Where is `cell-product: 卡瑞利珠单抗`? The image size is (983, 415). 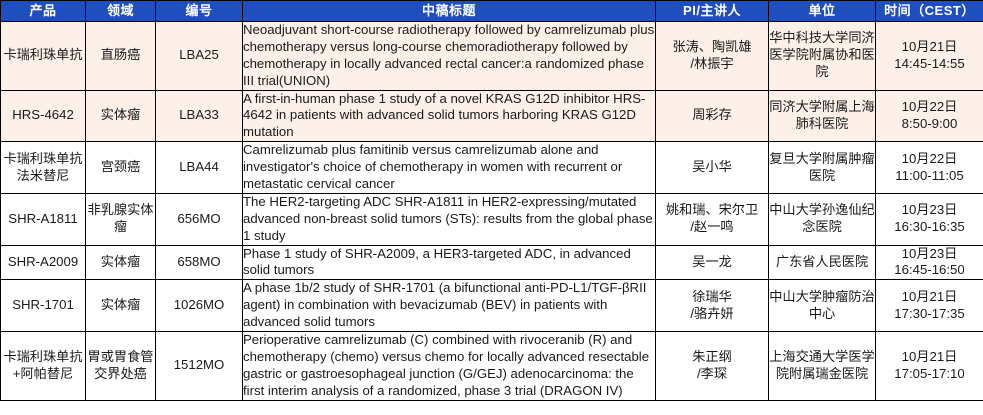 cell-product: 卡瑞利珠单抗 is located at coordinates (43, 56).